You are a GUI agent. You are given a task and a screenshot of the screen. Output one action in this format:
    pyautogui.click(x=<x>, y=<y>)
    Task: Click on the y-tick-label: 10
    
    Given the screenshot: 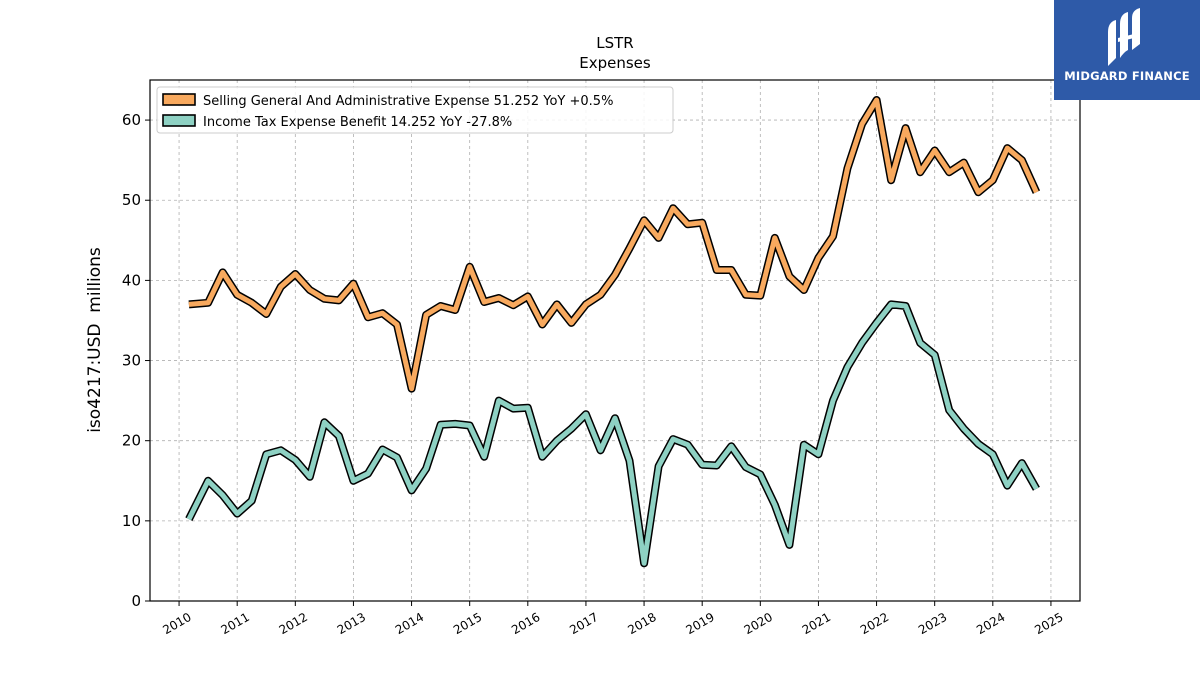 What is the action you would take?
    pyautogui.click(x=131, y=521)
    